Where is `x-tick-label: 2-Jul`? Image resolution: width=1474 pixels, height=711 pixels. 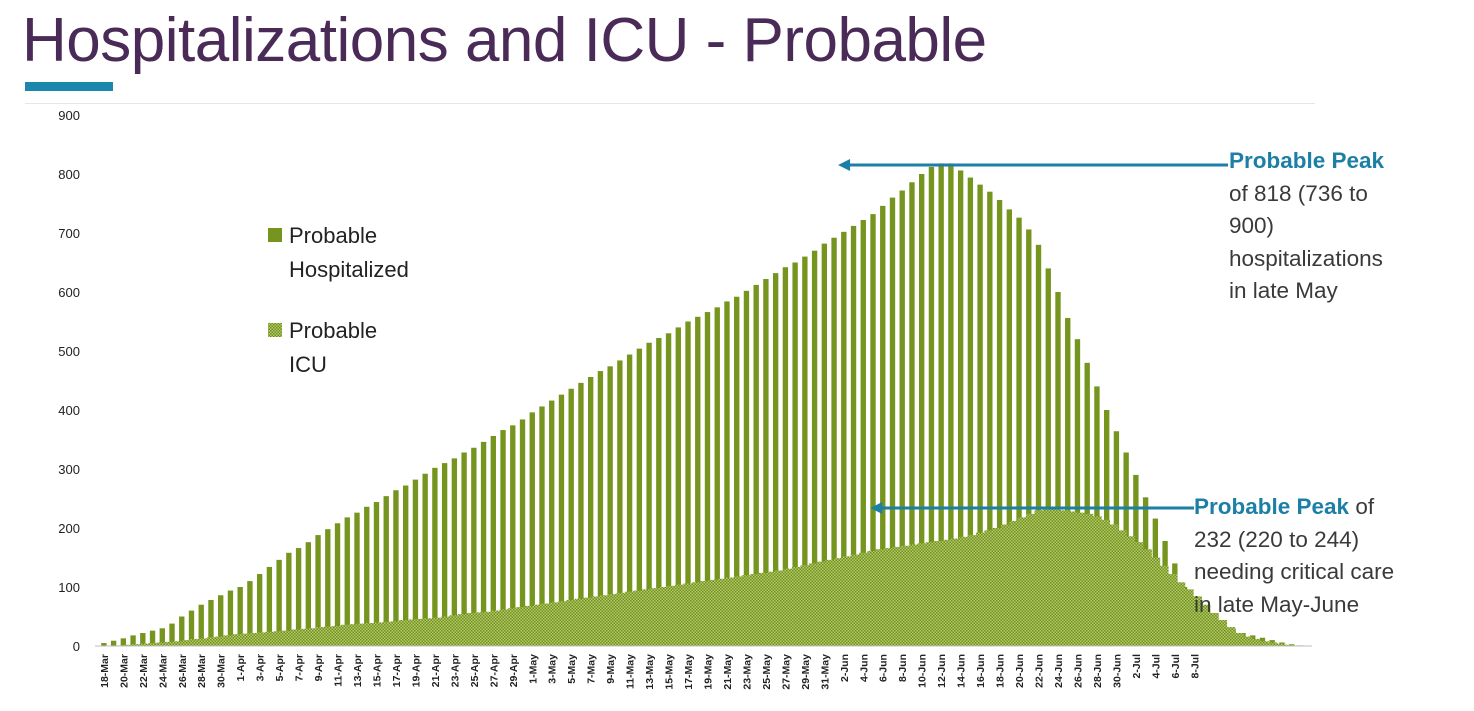
x-tick-label: 2-Jul is located at coordinates (1137, 666).